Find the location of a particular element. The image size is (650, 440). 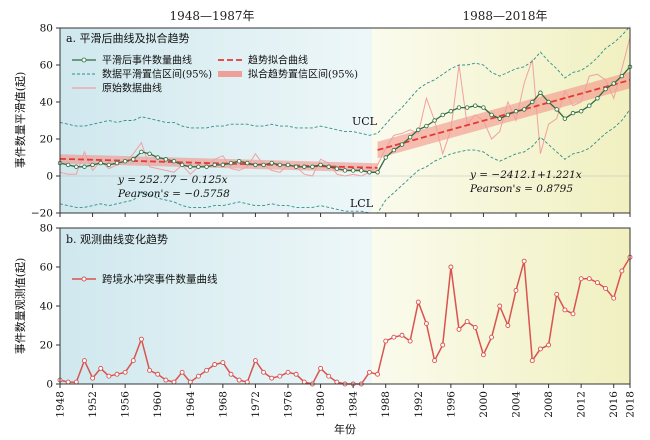

equation-right: y = −2412.1+1.221x is located at coordinates (525, 175).